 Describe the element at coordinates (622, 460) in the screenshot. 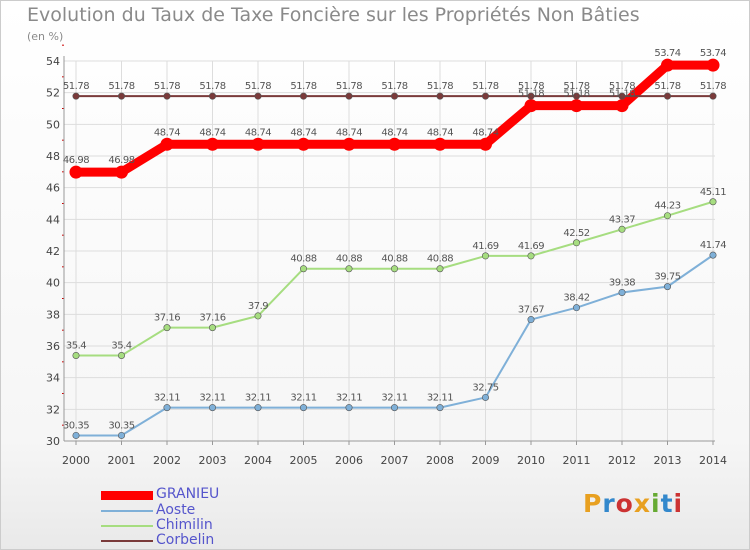

I see `x-tick-label: 2012` at that location.